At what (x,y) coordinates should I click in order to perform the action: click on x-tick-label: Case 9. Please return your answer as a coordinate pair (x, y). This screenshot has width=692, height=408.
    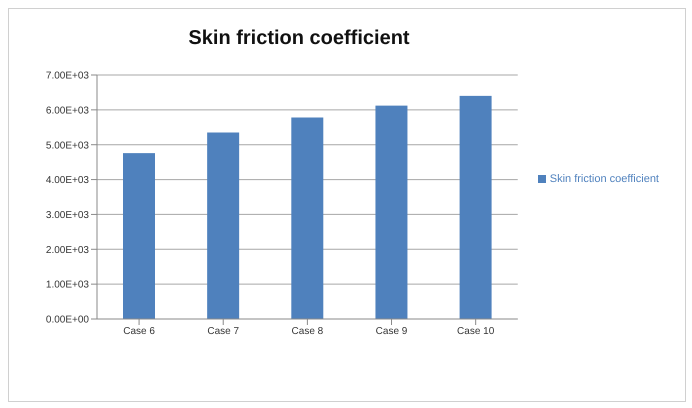
    Looking at the image, I should click on (392, 332).